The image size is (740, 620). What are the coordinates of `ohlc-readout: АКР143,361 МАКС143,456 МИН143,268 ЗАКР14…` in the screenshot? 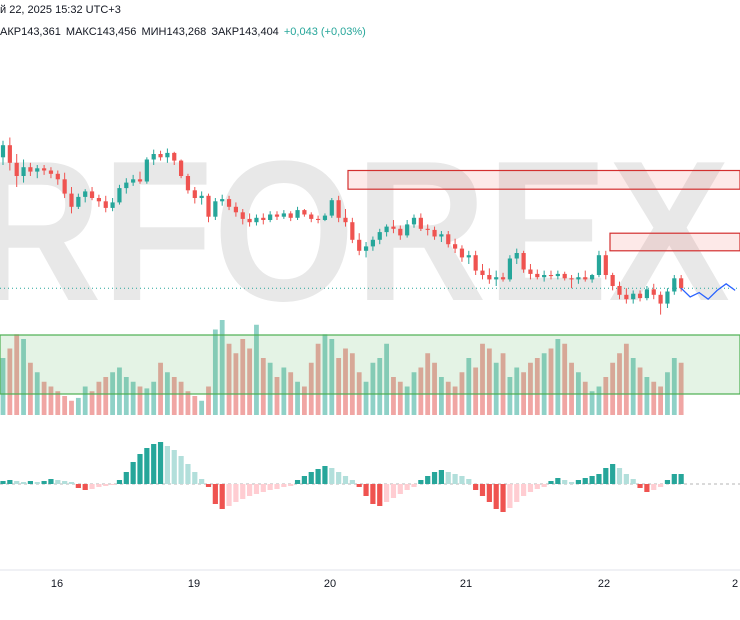 It's located at (184, 32).